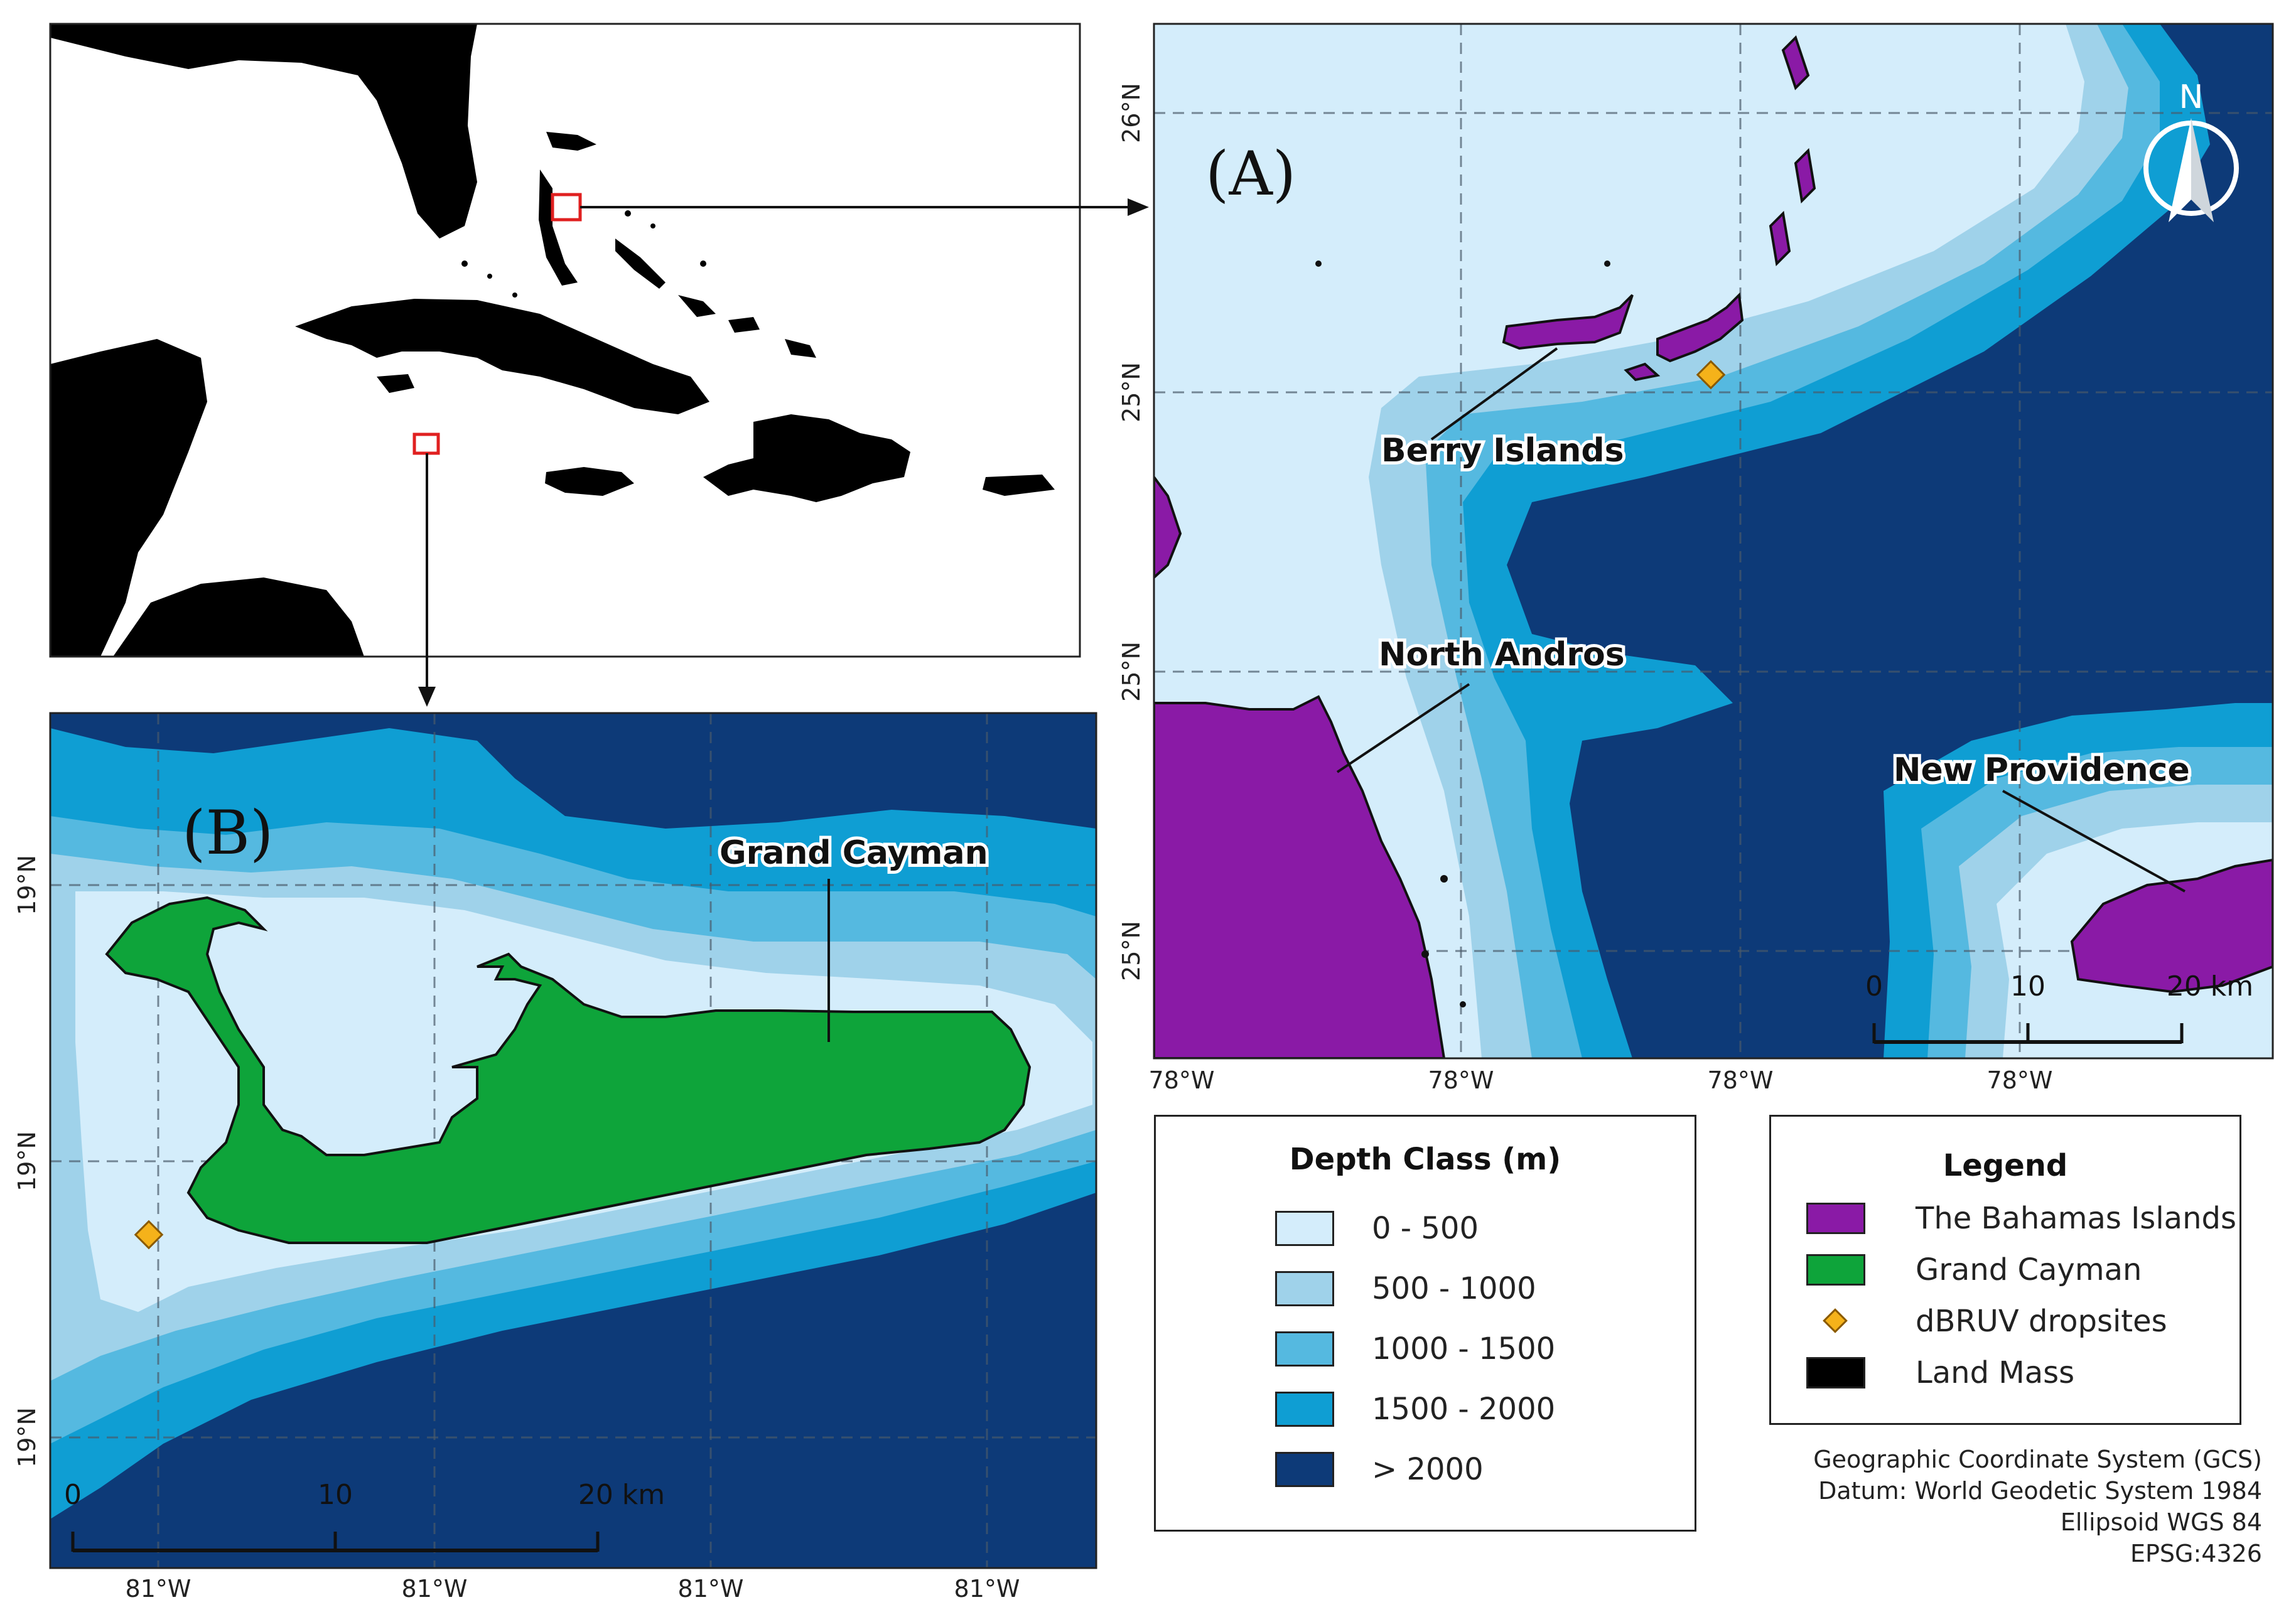 The height and width of the screenshot is (1622, 2296). What do you see at coordinates (2076, 1218) in the screenshot?
I see `legend-label: The Bahamas Islands` at bounding box center [2076, 1218].